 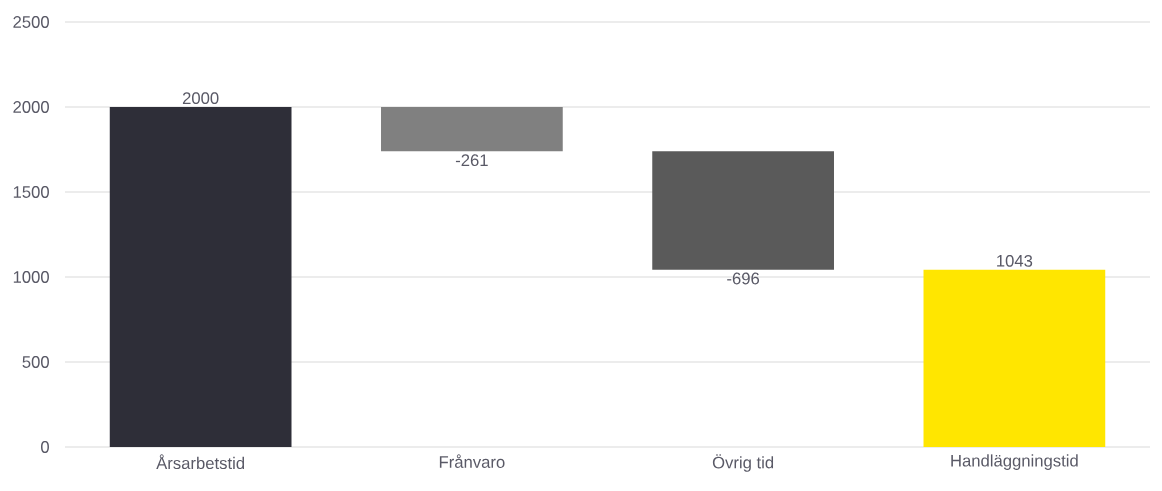 What do you see at coordinates (200, 98) in the screenshot?
I see `data-label: 2000` at bounding box center [200, 98].